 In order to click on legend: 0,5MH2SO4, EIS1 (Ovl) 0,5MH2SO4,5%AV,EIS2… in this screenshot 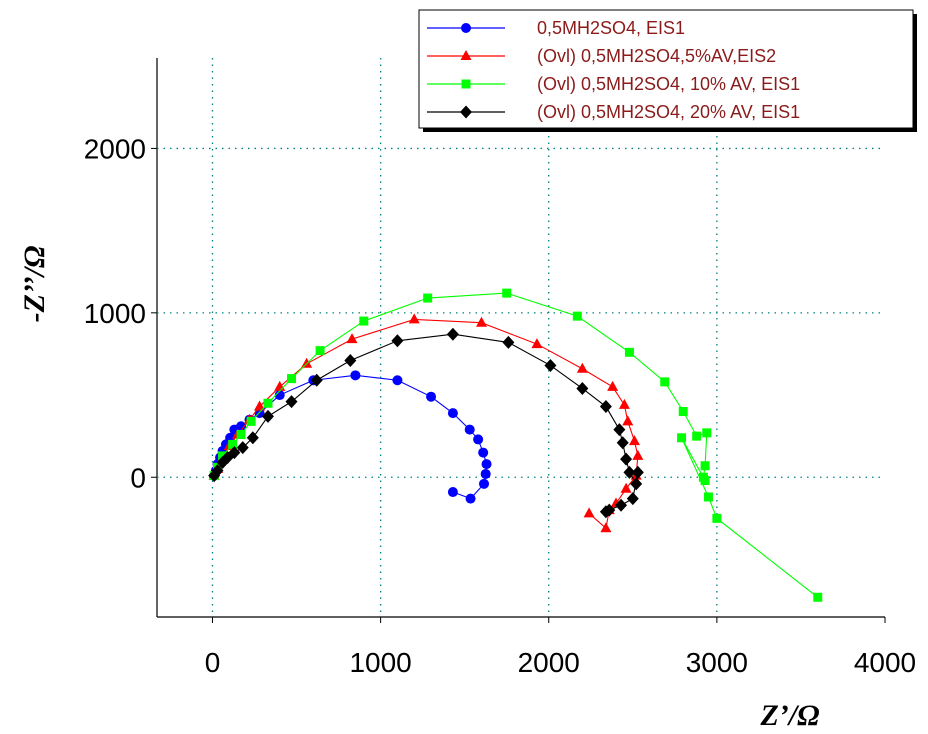, I will do `click(667, 70)`.